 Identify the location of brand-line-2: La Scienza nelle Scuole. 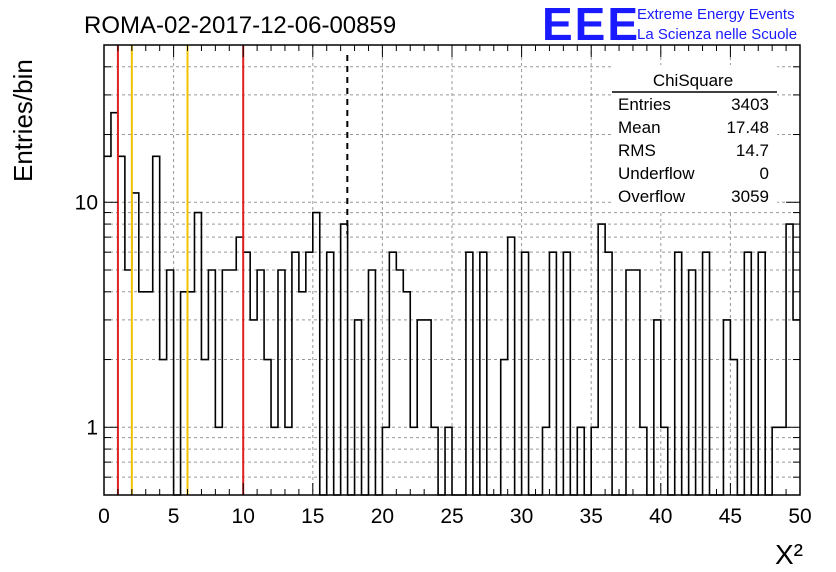
(717, 34).